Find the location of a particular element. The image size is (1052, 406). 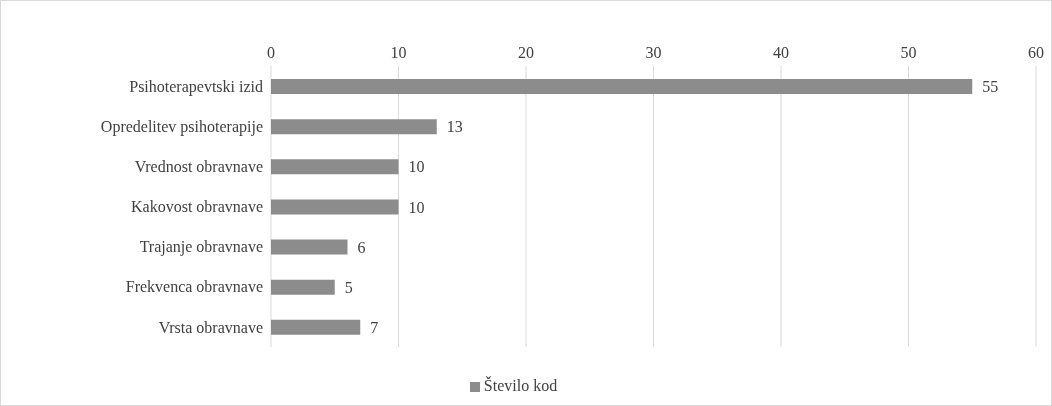

y-tick-label: Frekvenca obravnave is located at coordinates (194, 287).